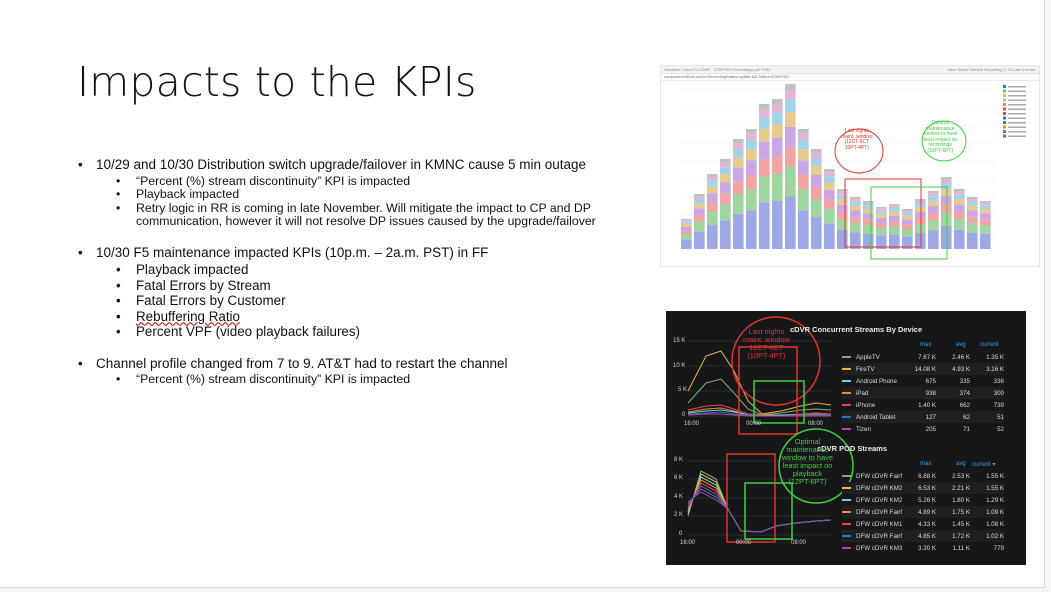  I want to click on x-tick-label: 08:00, so click(799, 543).